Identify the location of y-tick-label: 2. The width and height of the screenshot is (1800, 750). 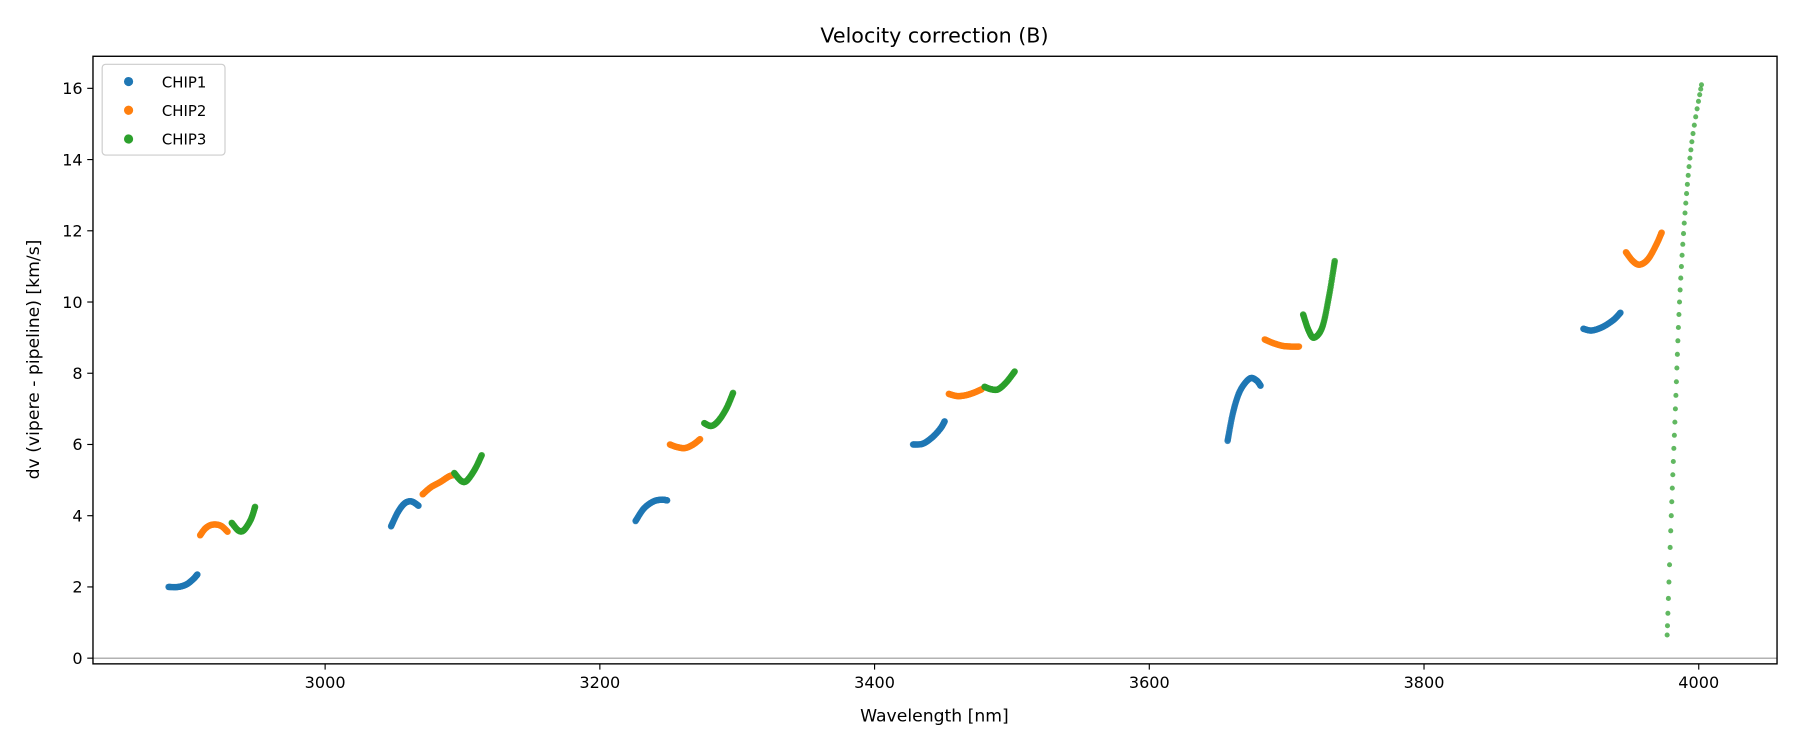
(77, 587).